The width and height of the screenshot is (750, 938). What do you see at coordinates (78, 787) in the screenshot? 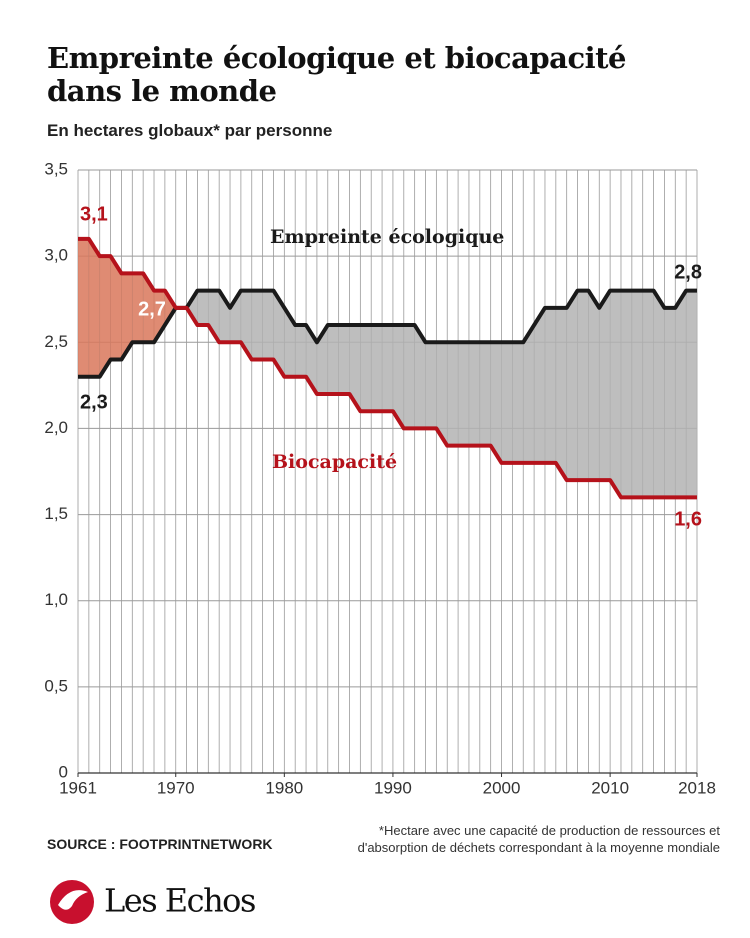
I see `x-tick-label: 1961` at bounding box center [78, 787].